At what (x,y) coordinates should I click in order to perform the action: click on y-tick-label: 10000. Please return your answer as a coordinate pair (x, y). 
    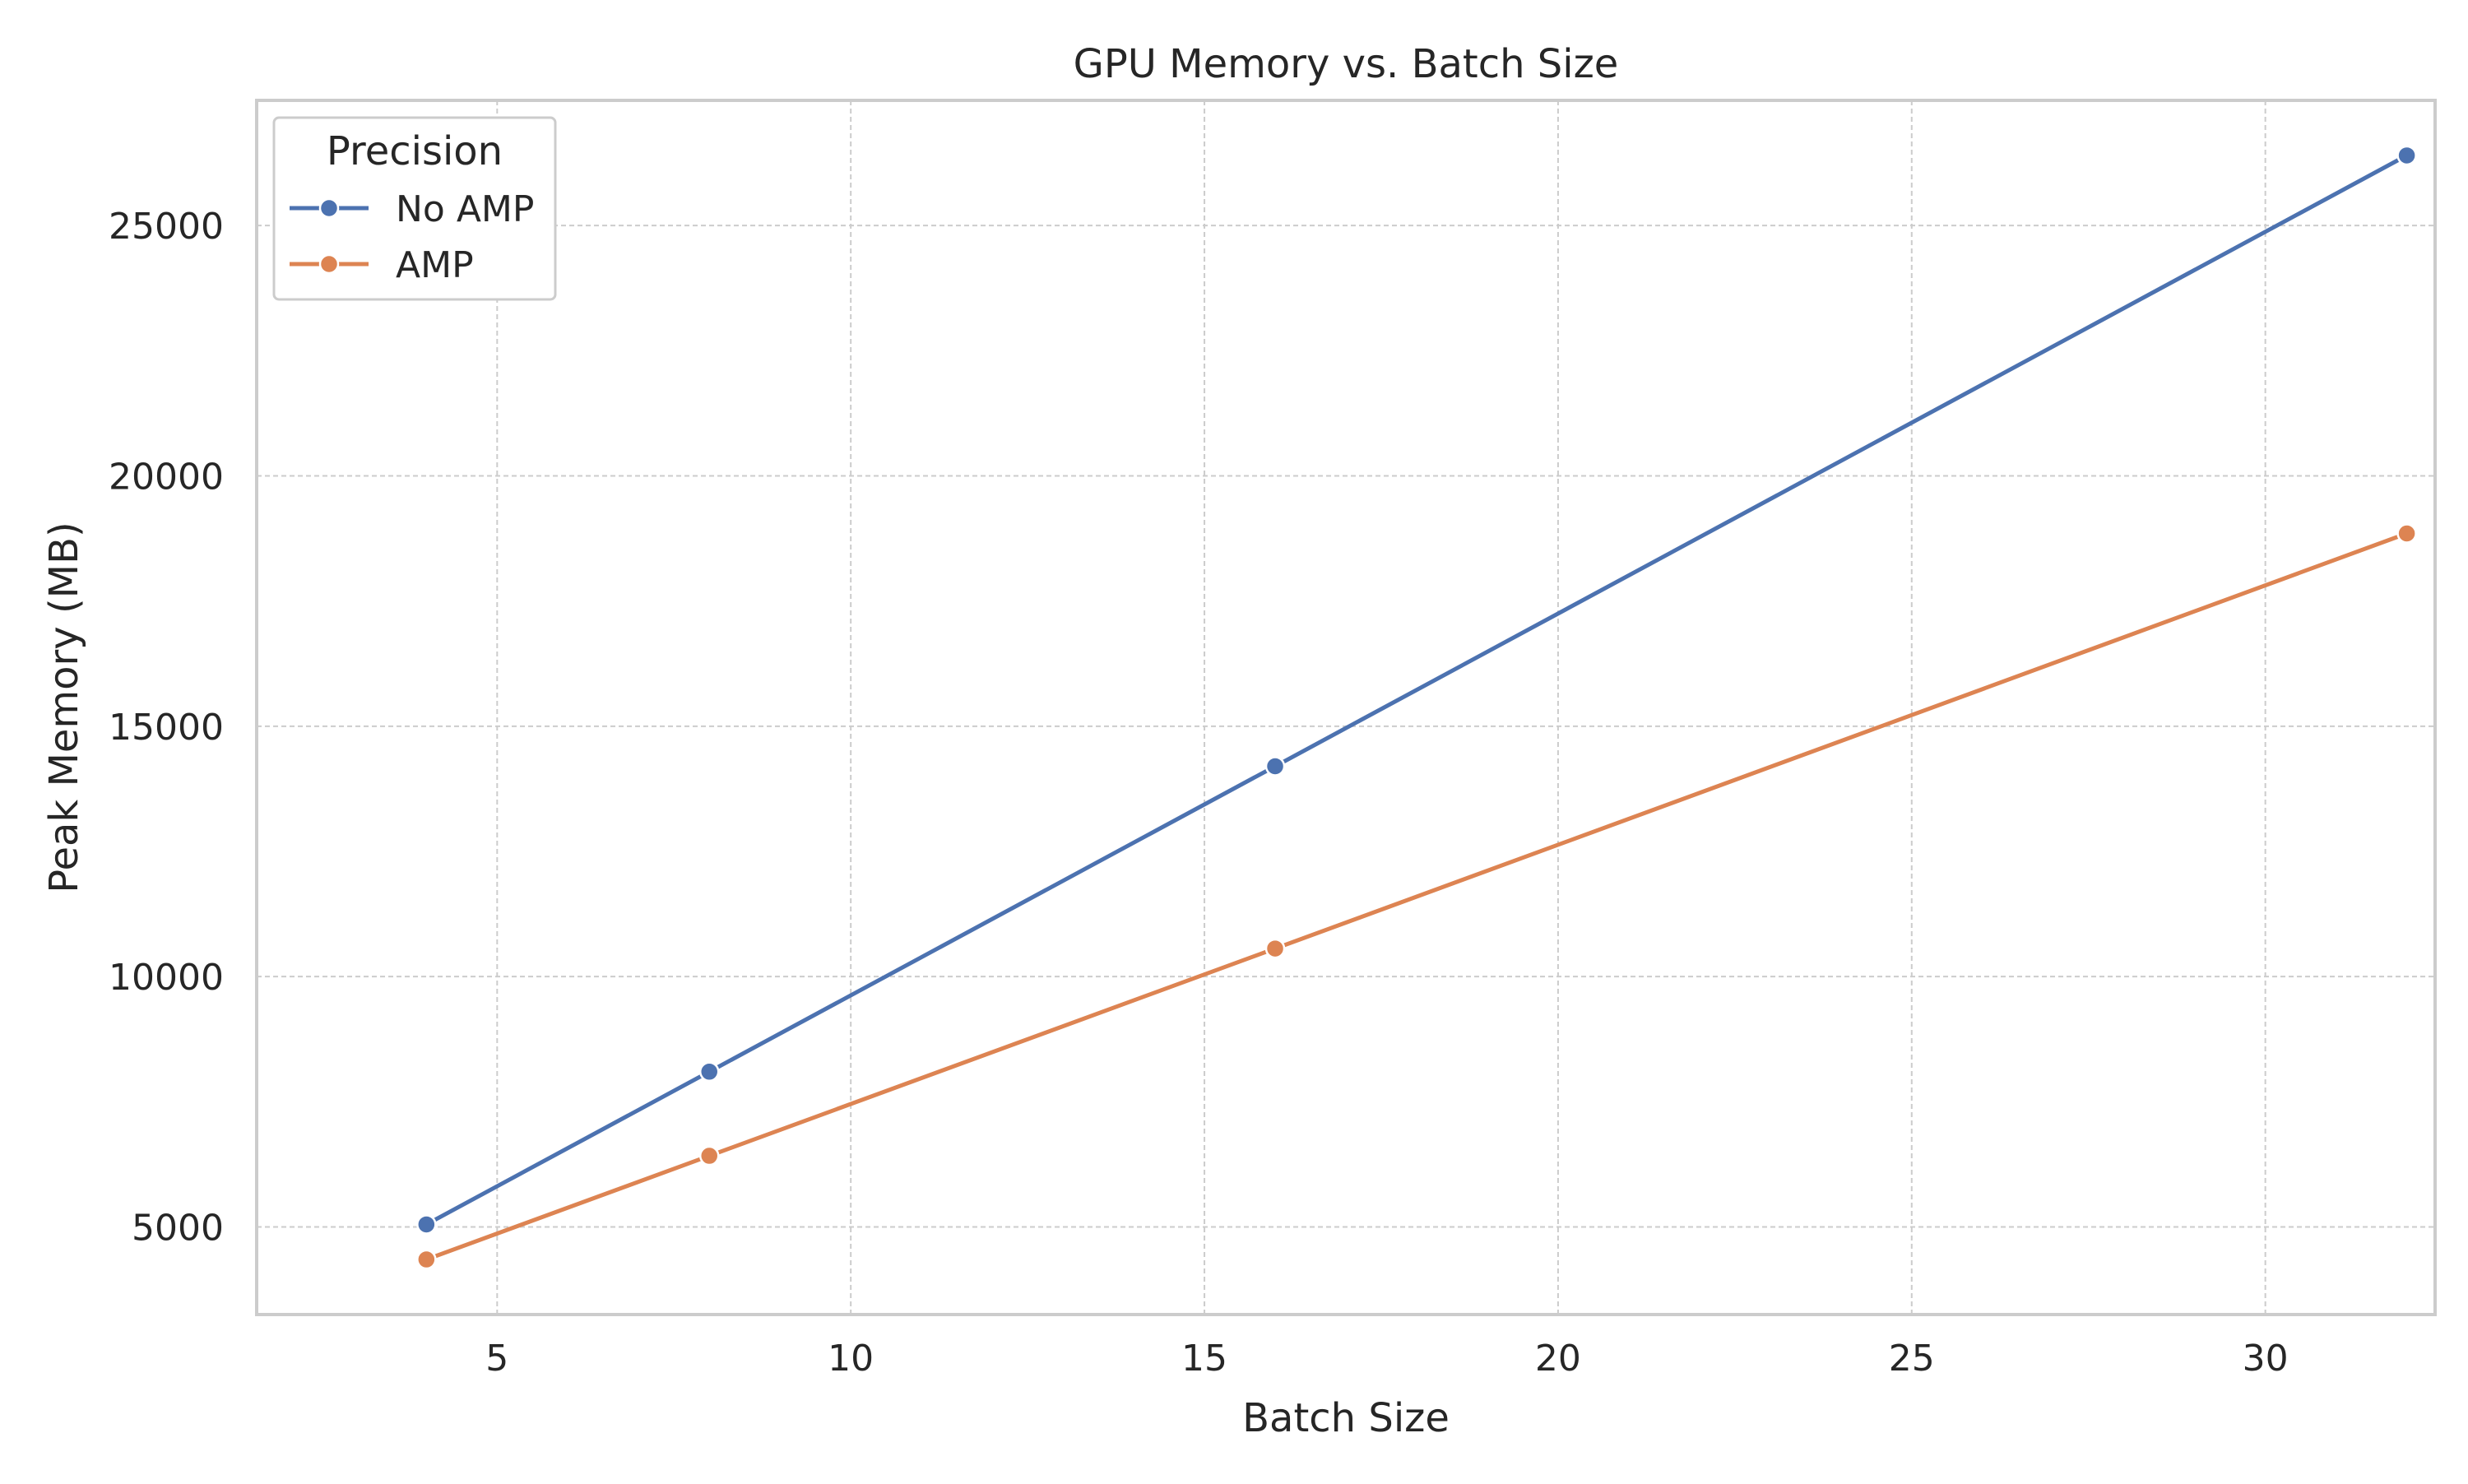
    Looking at the image, I should click on (166, 978).